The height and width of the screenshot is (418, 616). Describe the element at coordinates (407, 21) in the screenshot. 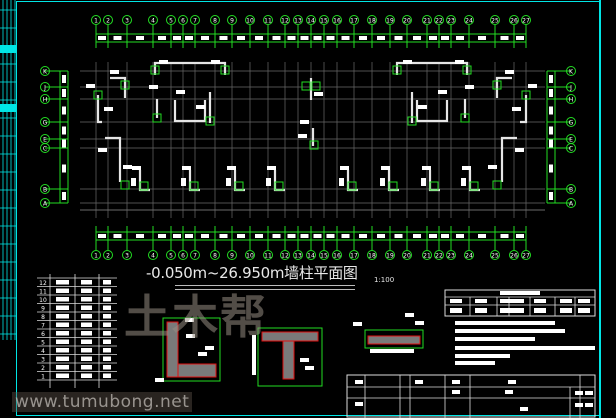

I see `axis-number-label: 20` at that location.